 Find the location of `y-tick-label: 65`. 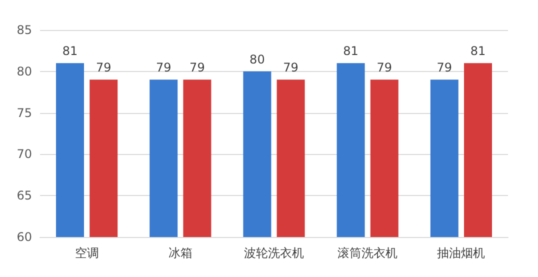

y-tick-label: 65 is located at coordinates (24, 195).